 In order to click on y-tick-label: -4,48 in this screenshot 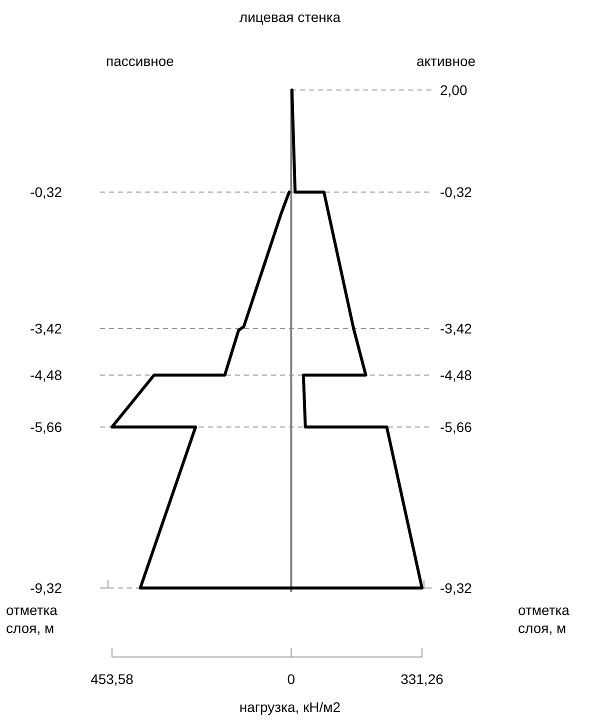, I will do `click(46, 375)`.